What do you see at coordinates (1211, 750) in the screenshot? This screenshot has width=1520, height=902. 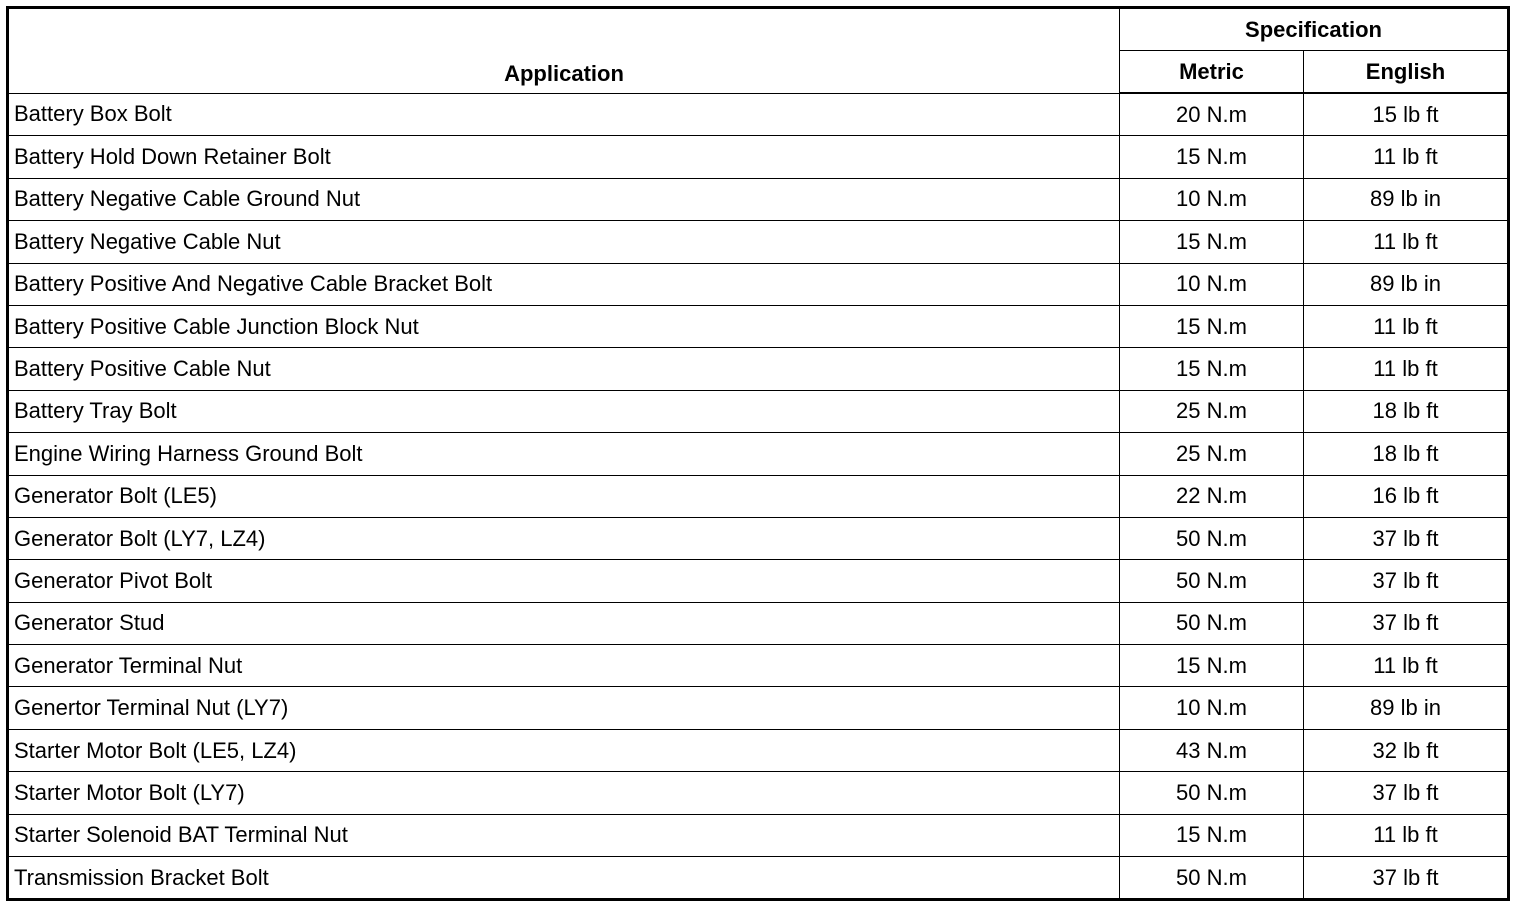 I see `cell-metric: 43 N.m` at bounding box center [1211, 750].